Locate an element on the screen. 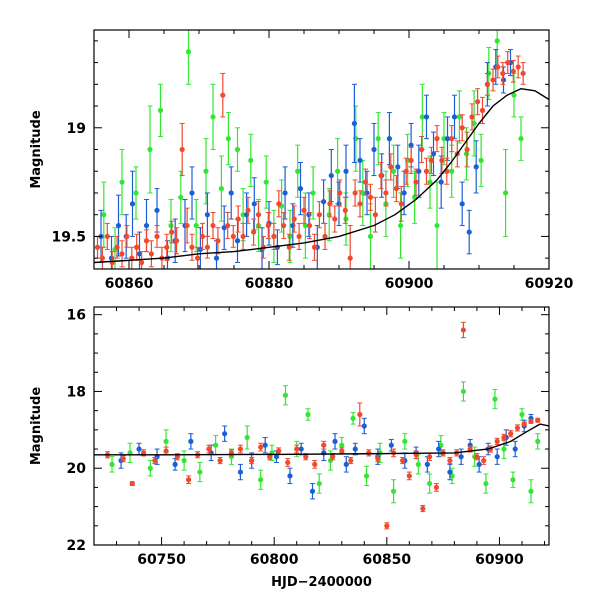  y-tick-label: 18 is located at coordinates (76, 392).